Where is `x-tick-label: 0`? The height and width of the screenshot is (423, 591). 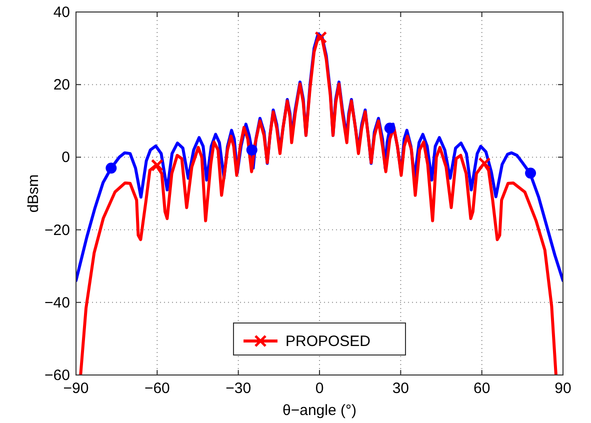 x-tick-label: 0 is located at coordinates (319, 388).